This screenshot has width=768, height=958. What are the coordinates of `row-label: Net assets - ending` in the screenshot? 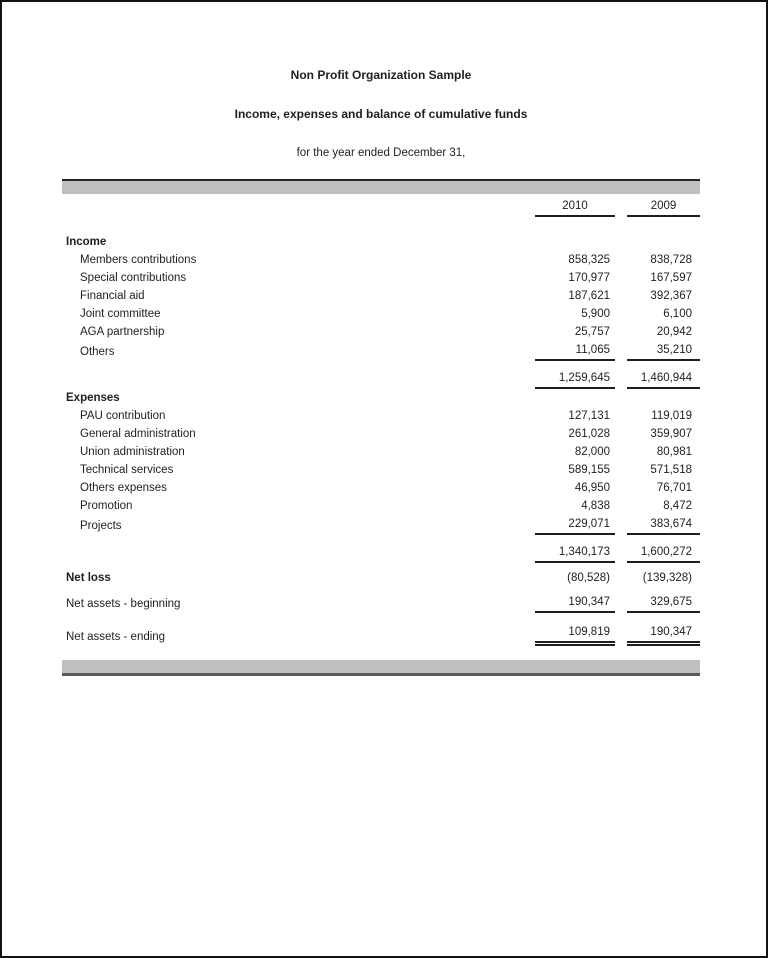 It's located at (116, 637).